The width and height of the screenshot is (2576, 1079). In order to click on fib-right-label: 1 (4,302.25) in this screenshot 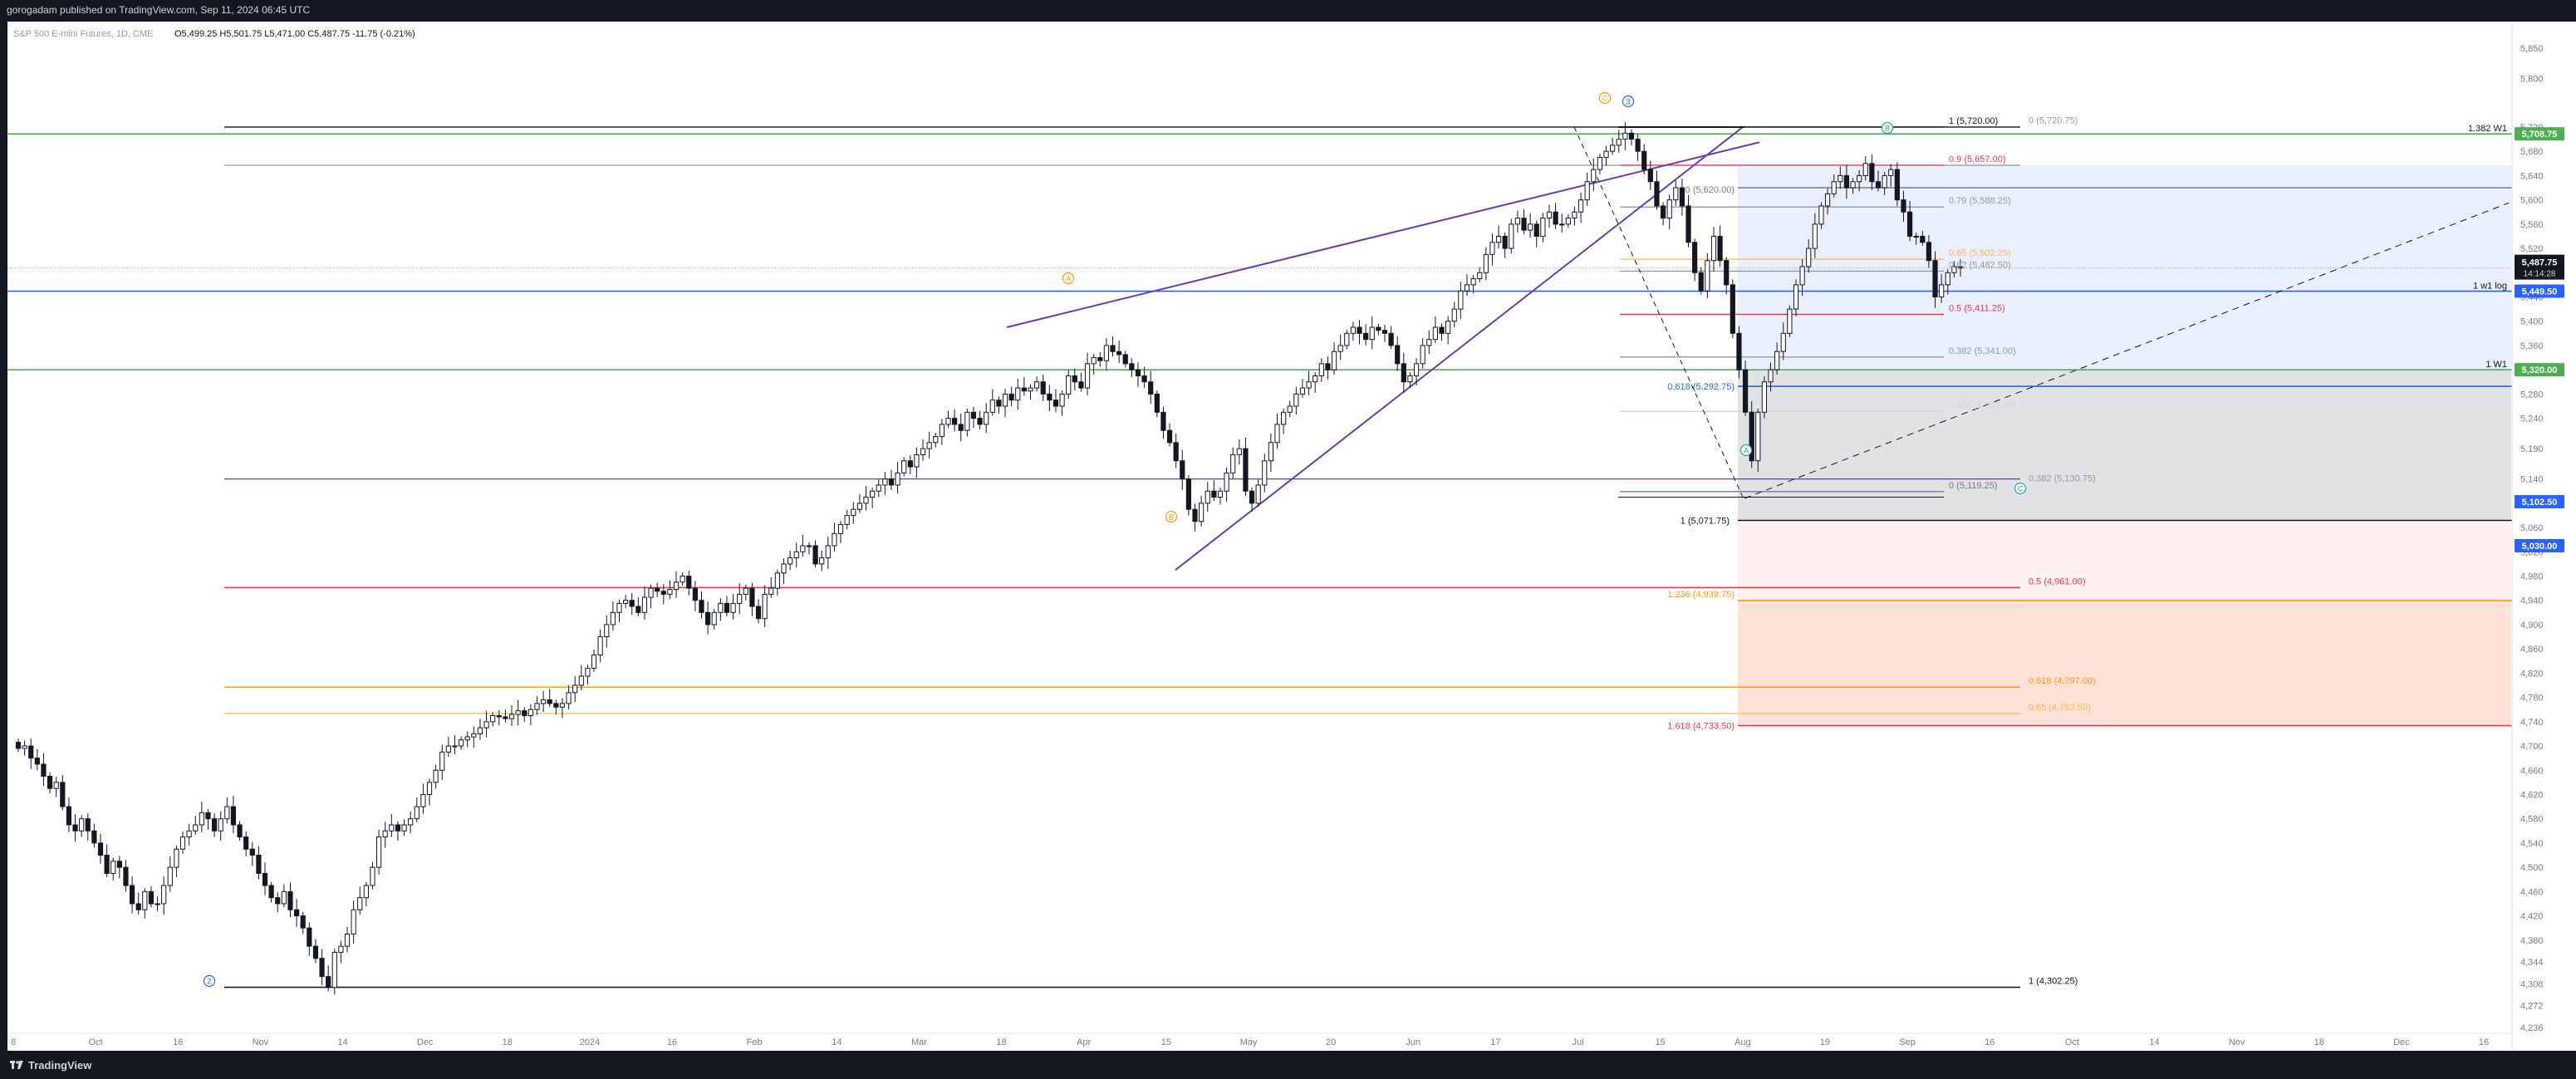, I will do `click(2053, 982)`.